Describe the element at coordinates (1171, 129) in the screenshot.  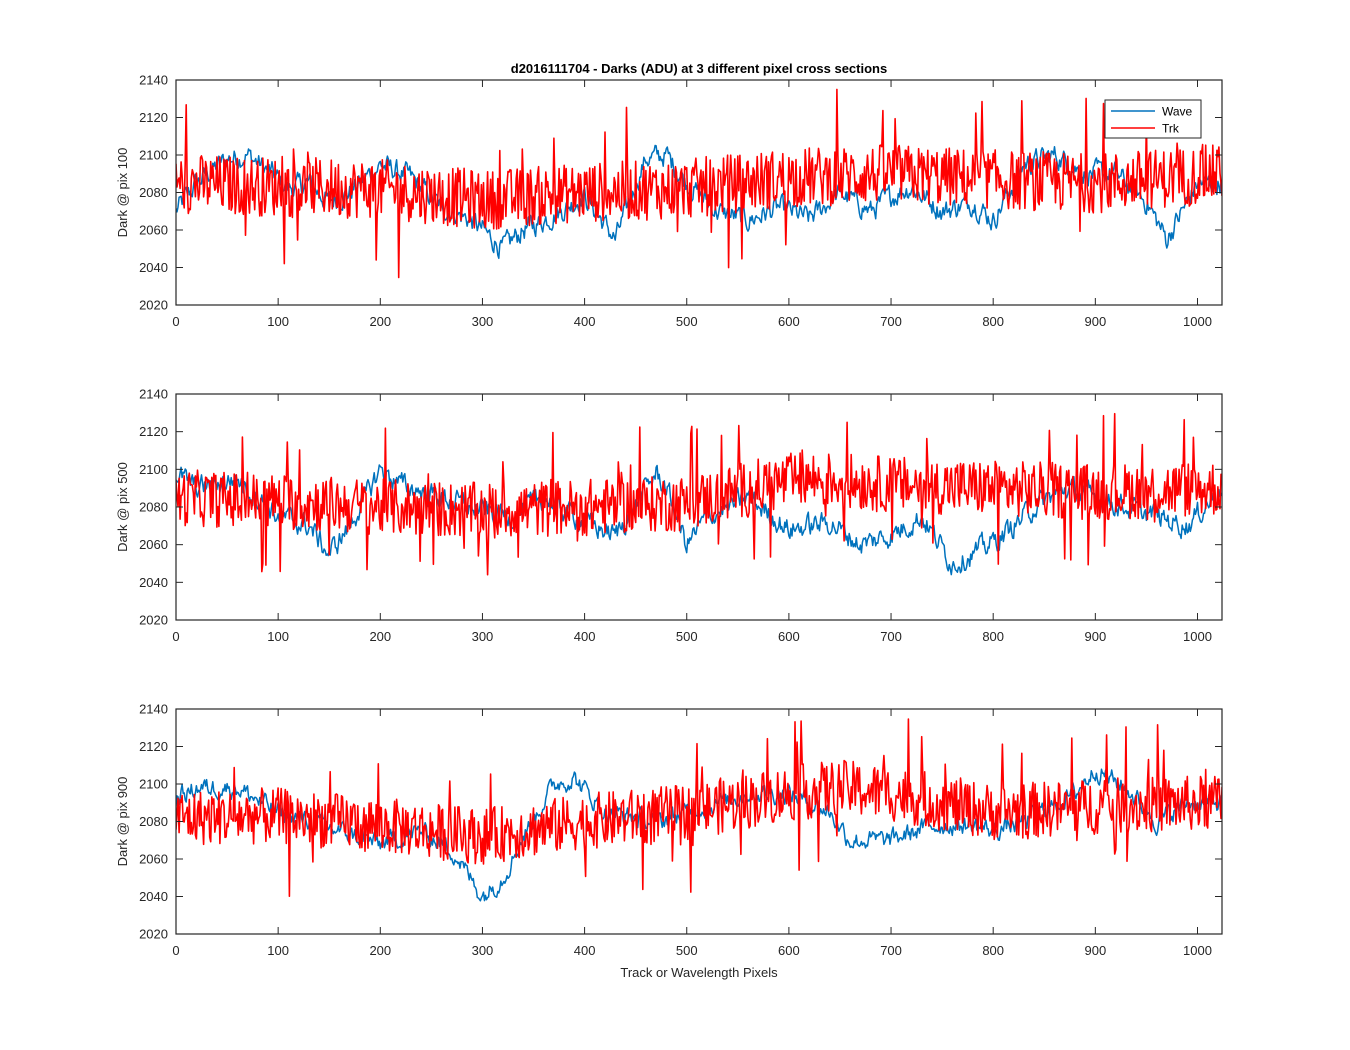
I see `legend-label-trk: Trk` at that location.